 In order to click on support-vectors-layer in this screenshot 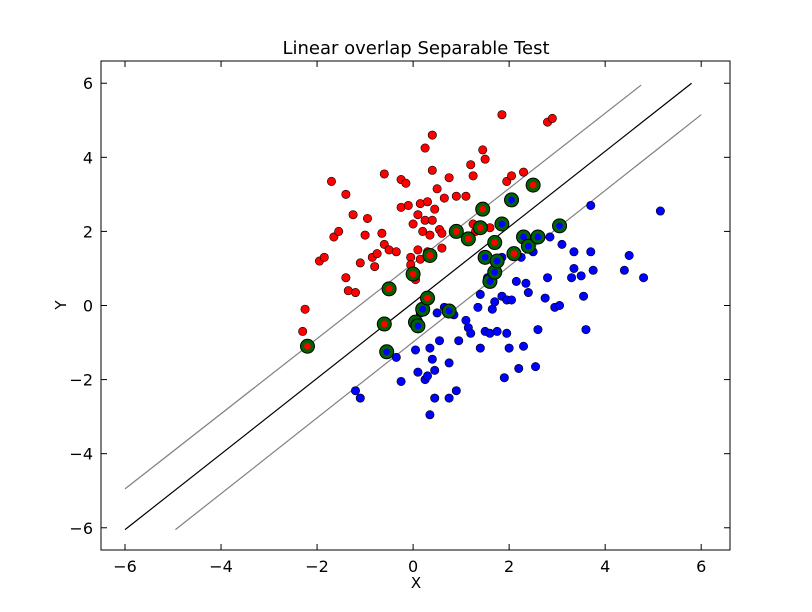, I will do `click(433, 268)`.